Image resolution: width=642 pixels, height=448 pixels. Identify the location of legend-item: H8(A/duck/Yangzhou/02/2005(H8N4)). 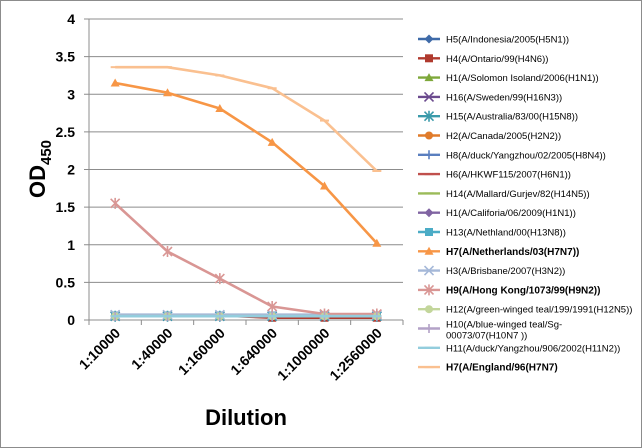
(512, 155).